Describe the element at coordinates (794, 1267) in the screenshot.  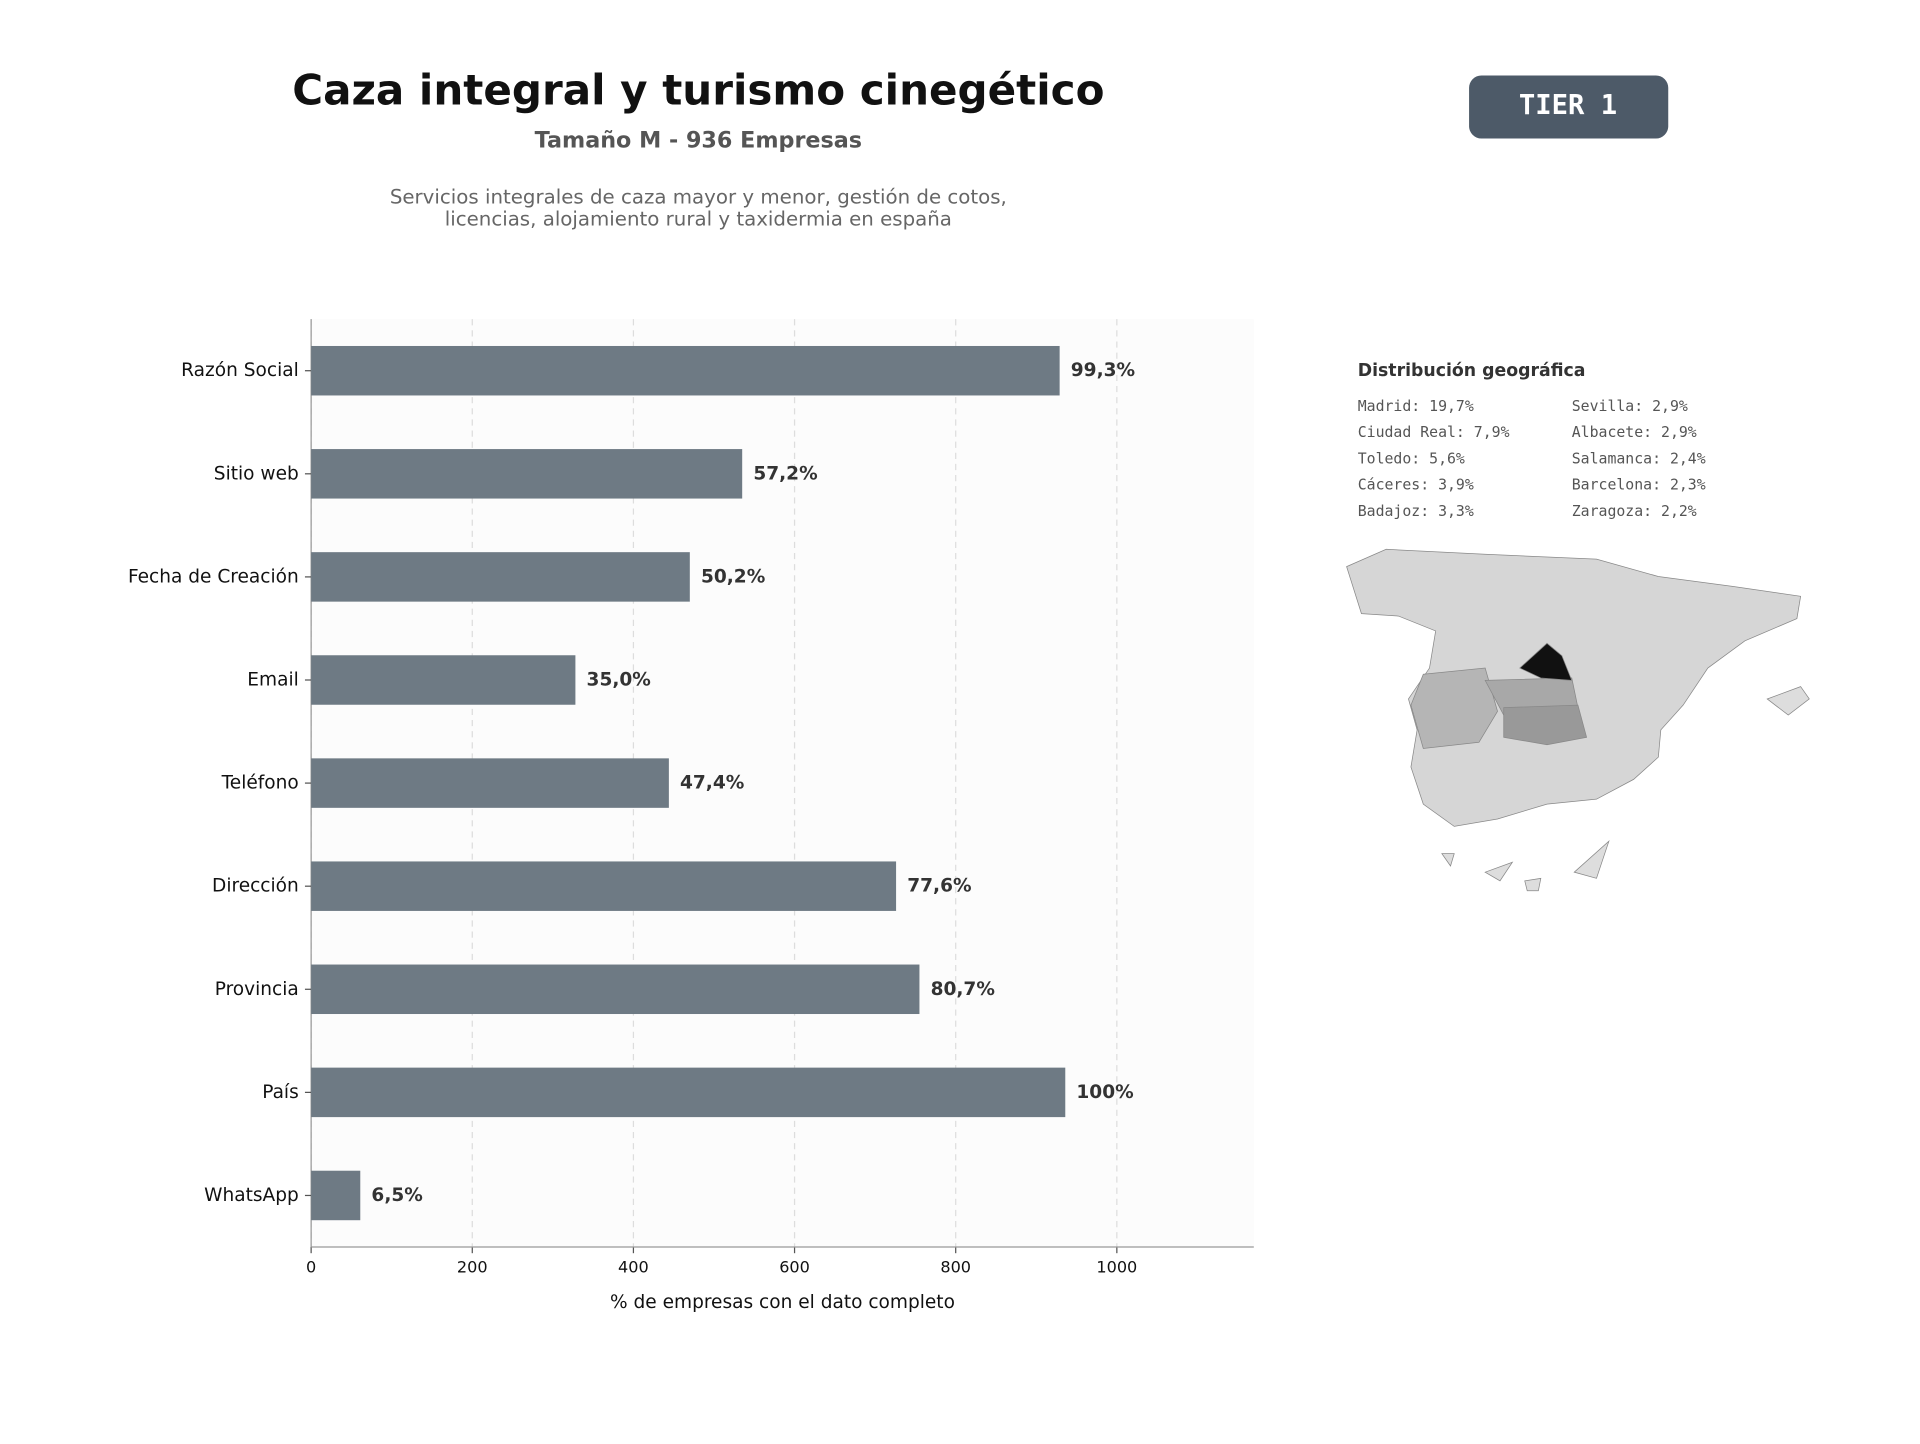
I see `x-tick-label: 600` at that location.